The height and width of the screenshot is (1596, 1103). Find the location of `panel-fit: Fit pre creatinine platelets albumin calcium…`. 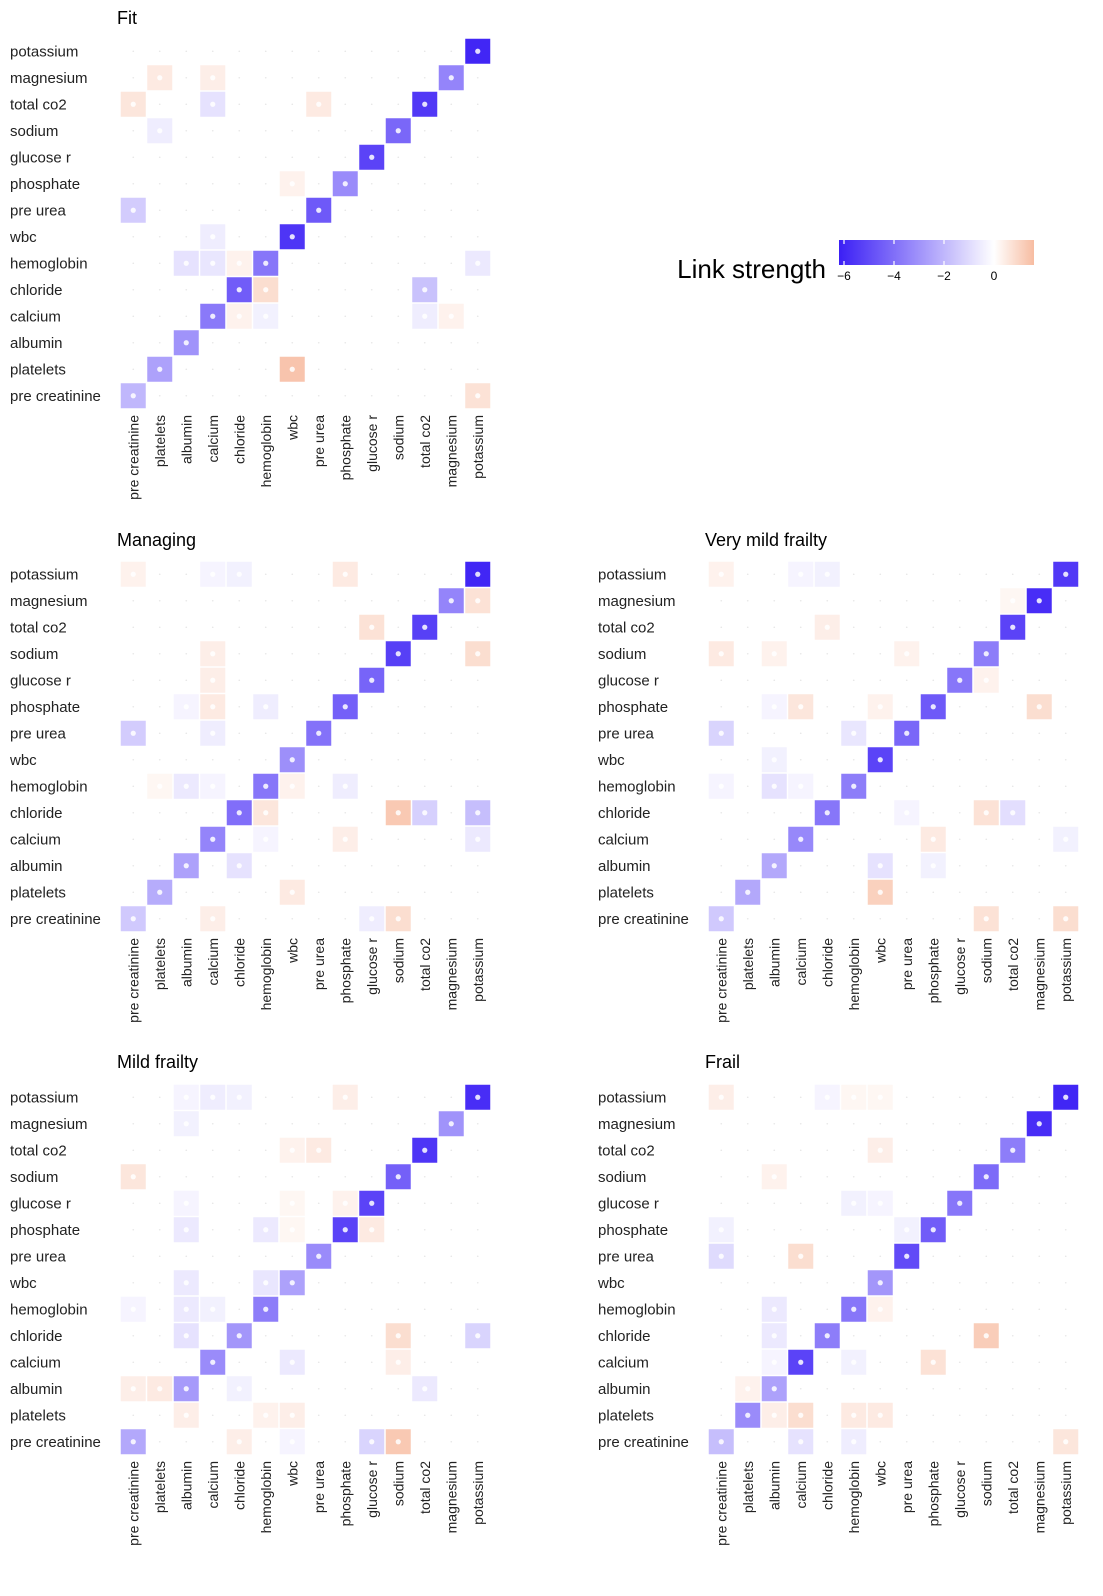

panel-fit: Fit pre creatinine platelets albumin calcium… is located at coordinates (250, 254).